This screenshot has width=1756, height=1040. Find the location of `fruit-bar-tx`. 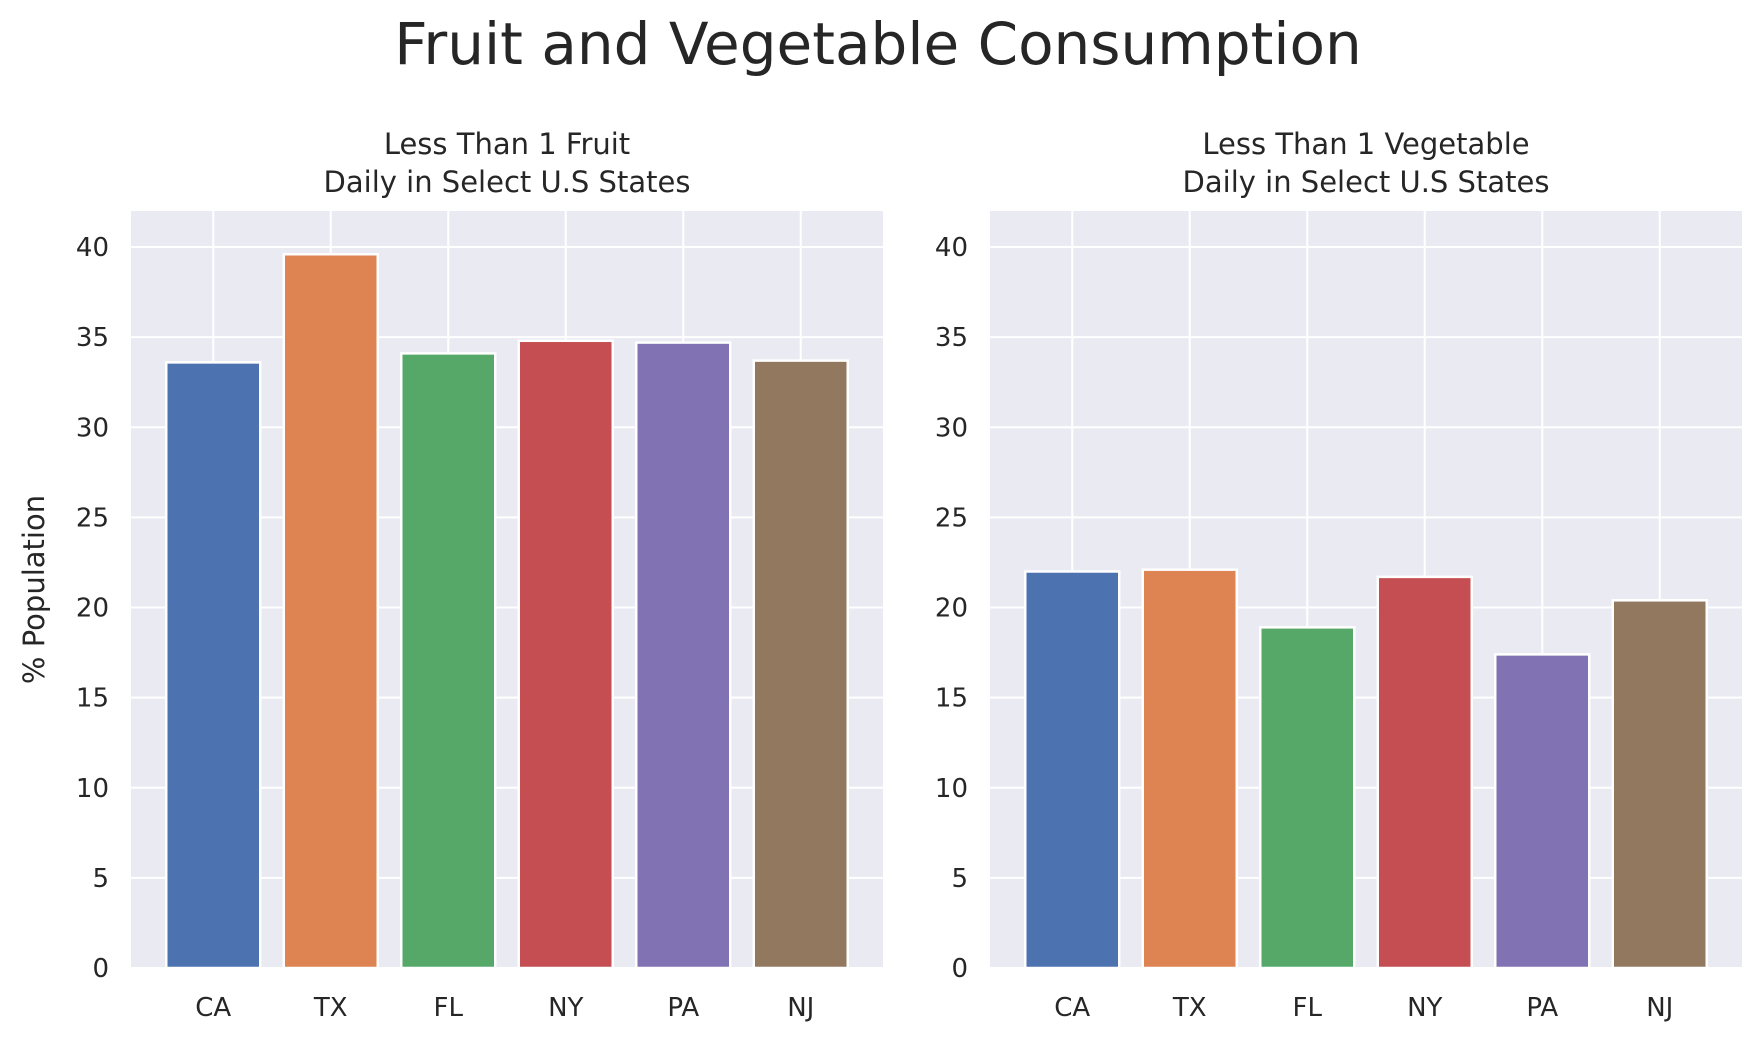

fruit-bar-tx is located at coordinates (330, 611).